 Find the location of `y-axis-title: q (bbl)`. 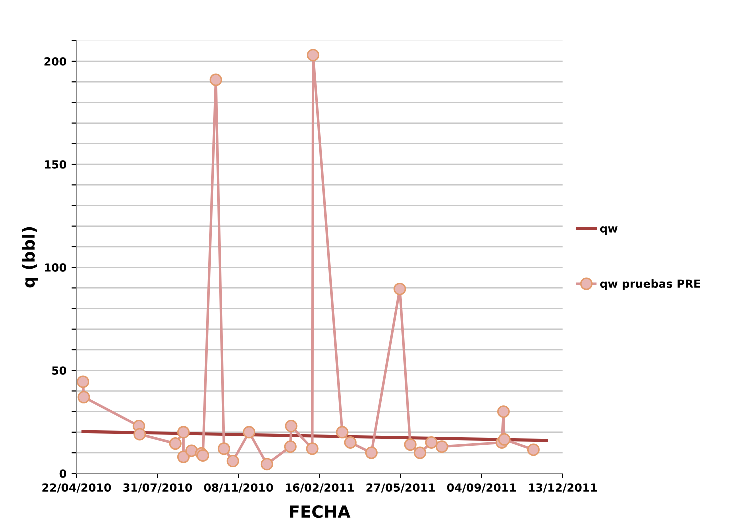

y-axis-title: q (bbl) is located at coordinates (30, 257).